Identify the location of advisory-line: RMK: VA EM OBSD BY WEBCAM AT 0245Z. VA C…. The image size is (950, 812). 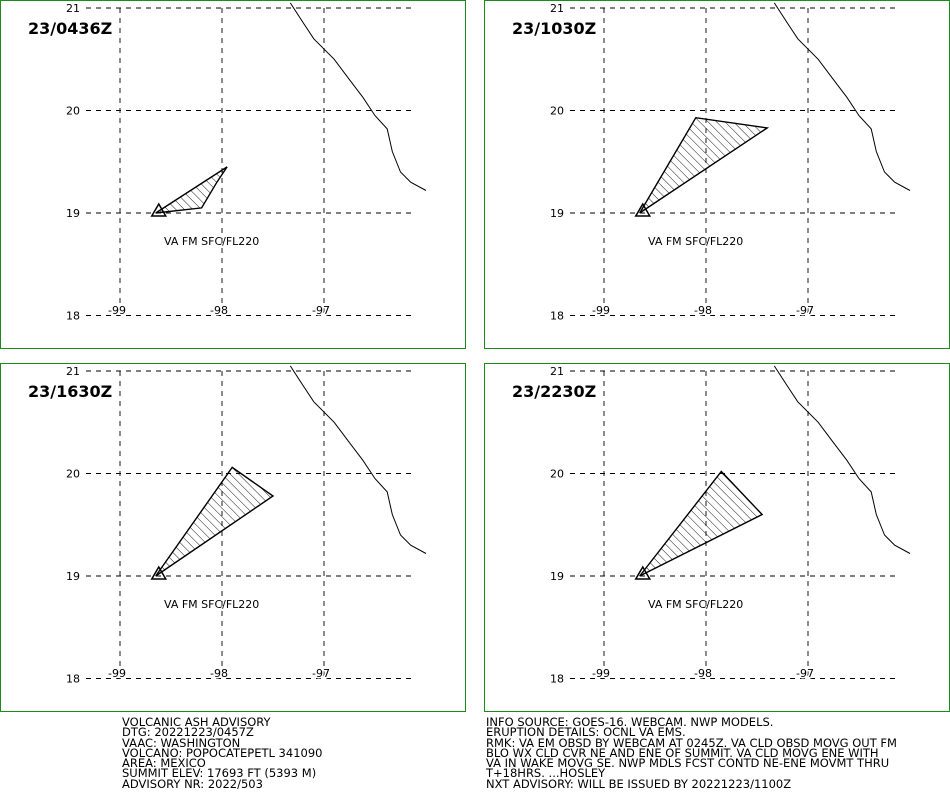
(691, 742).